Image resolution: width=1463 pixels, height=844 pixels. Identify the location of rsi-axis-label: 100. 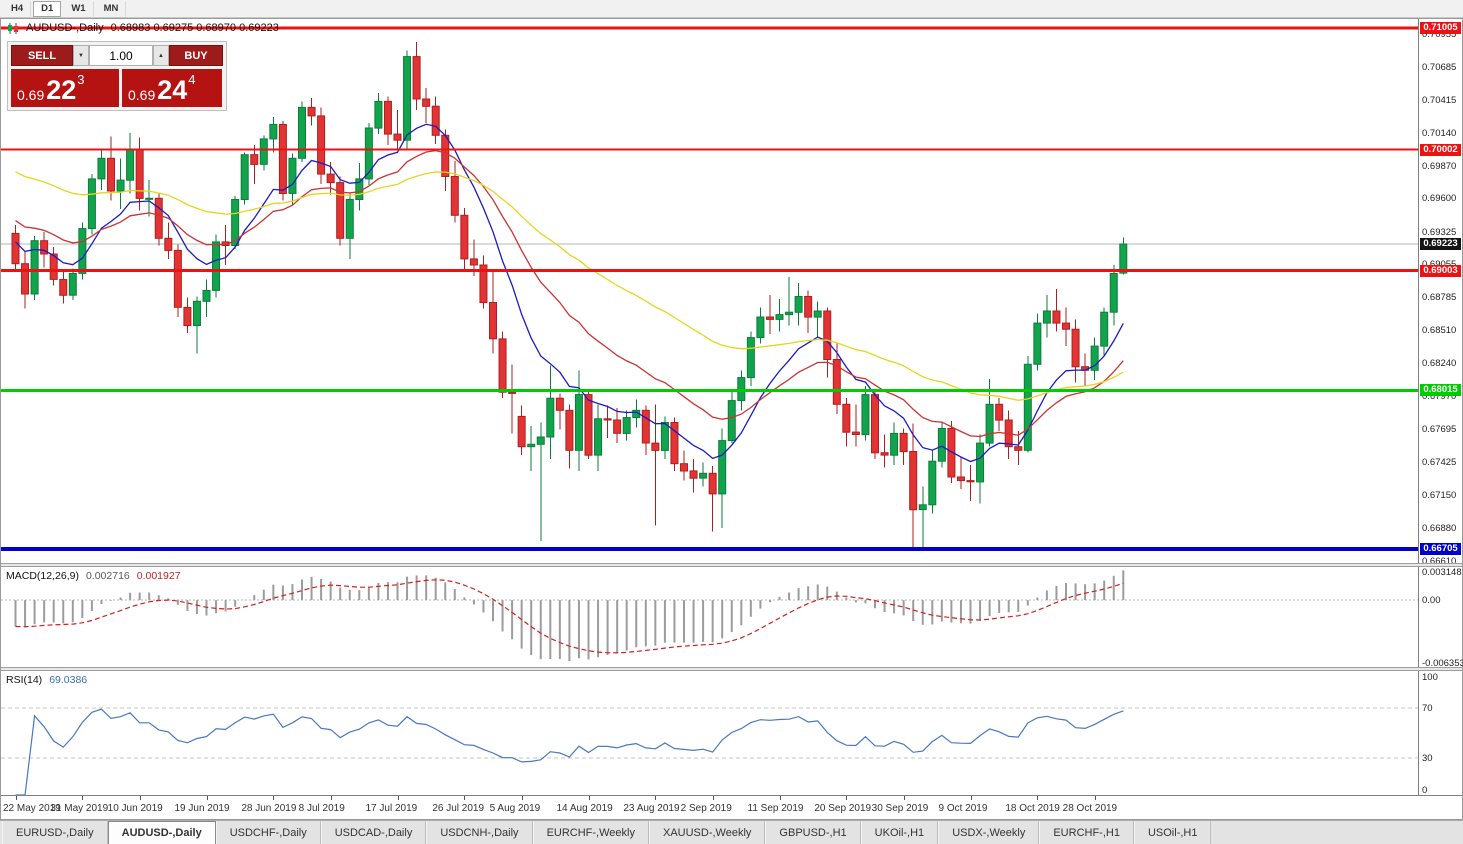
(1430, 677).